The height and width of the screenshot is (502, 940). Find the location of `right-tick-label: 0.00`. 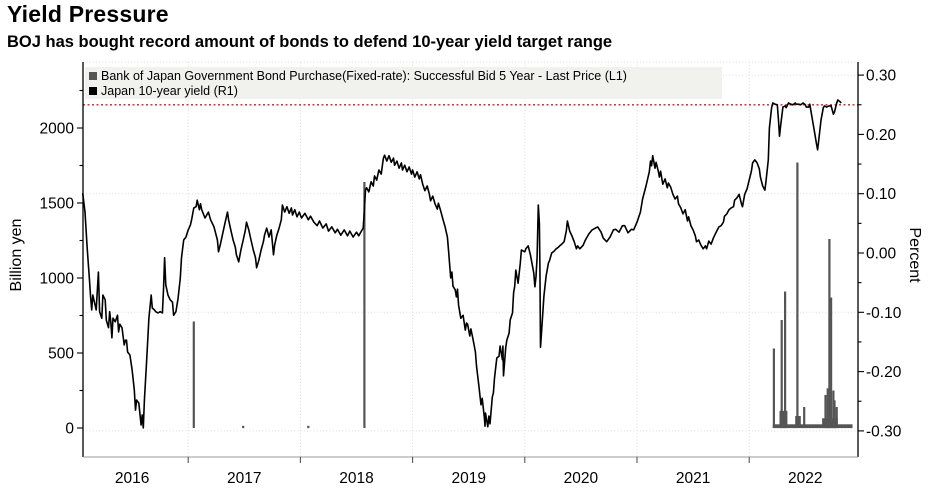

right-tick-label: 0.00 is located at coordinates (881, 254).